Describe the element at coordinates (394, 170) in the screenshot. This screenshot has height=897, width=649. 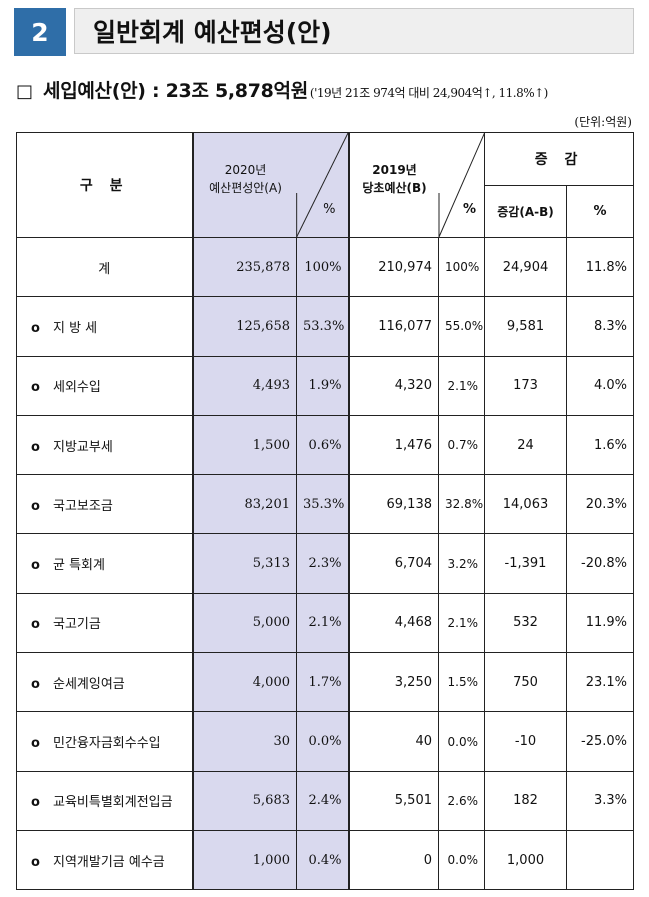
I see `header-2019-line1: 2019년` at that location.